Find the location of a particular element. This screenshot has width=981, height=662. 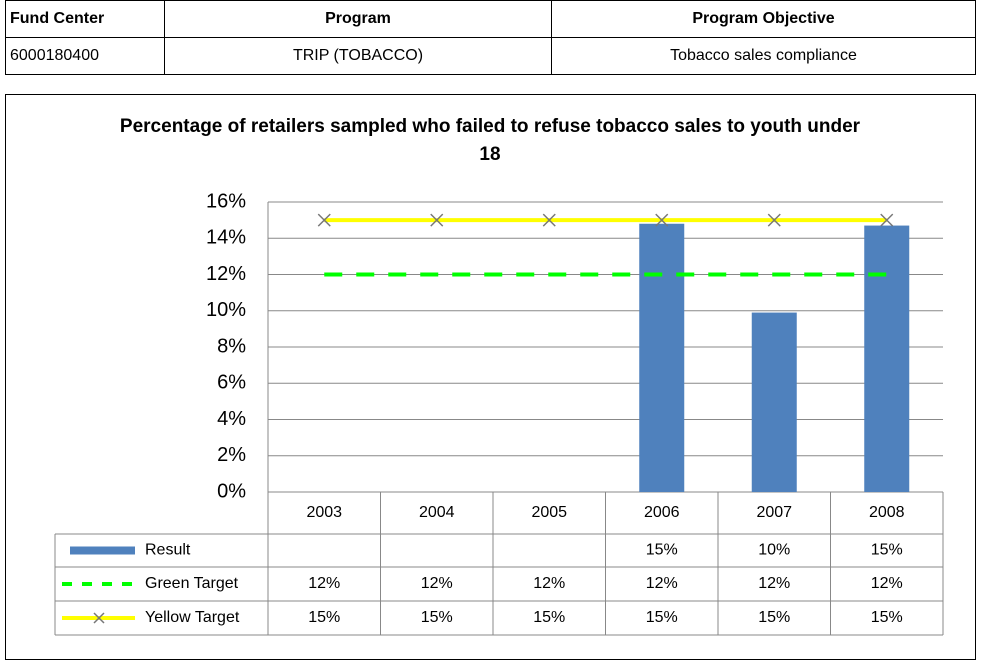

x-tick-label: 2005 is located at coordinates (549, 512).